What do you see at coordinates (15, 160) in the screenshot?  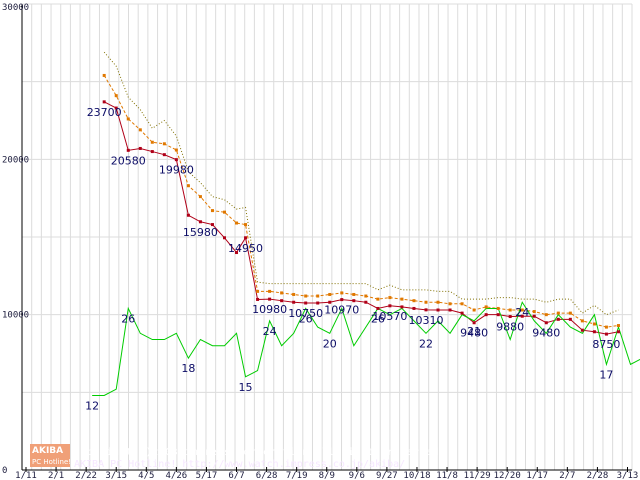 I see `y-tick-label: 20000` at bounding box center [15, 160].